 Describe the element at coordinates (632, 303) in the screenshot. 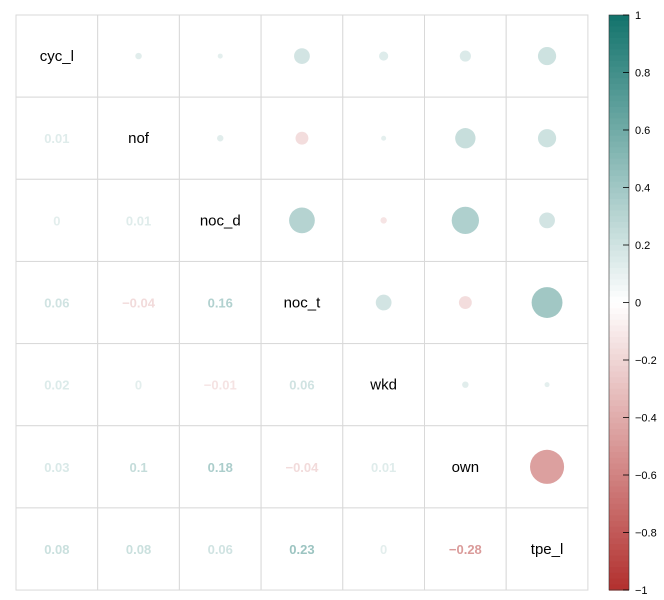

I see `colorbar: 1 0.8 0.6 0.4 0.2 0 −0.2 −0.4 −0.6 −0.8 −1` at that location.